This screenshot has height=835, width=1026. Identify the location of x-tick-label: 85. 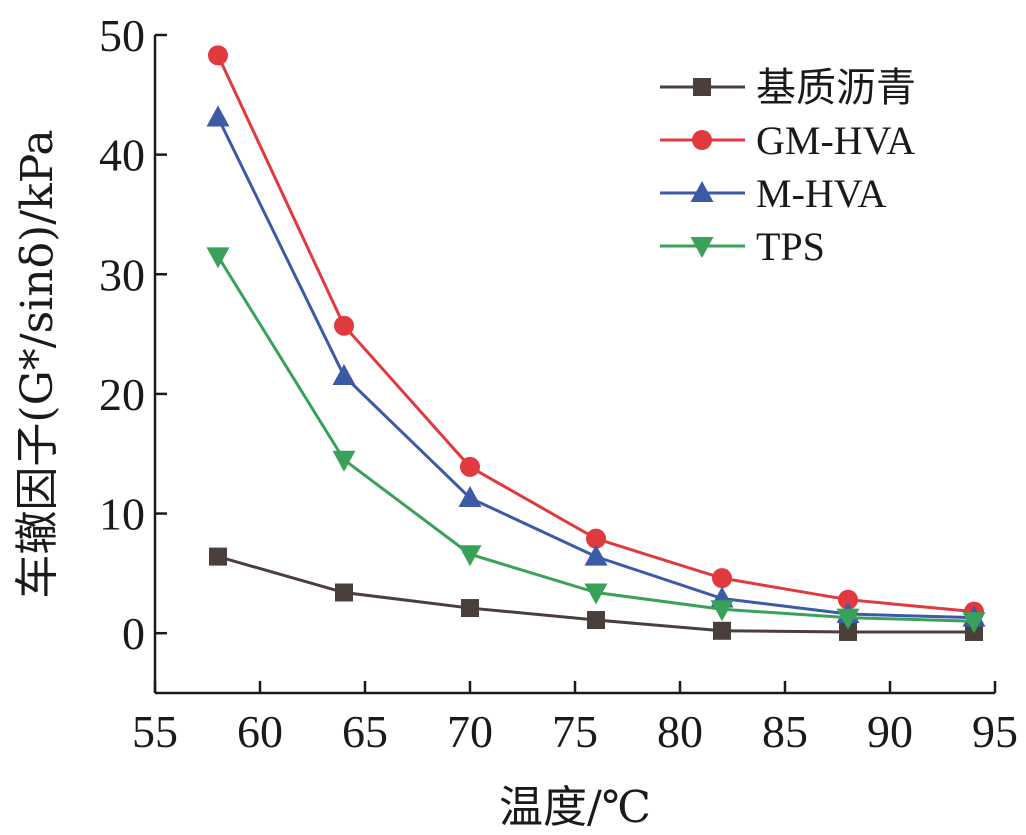
(785, 731).